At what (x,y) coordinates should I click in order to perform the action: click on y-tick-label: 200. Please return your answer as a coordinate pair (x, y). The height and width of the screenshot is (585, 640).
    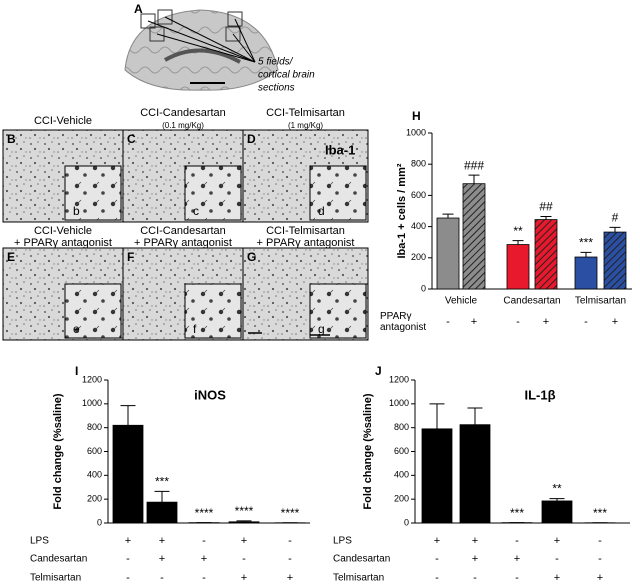
    Looking at the image, I should click on (401, 499).